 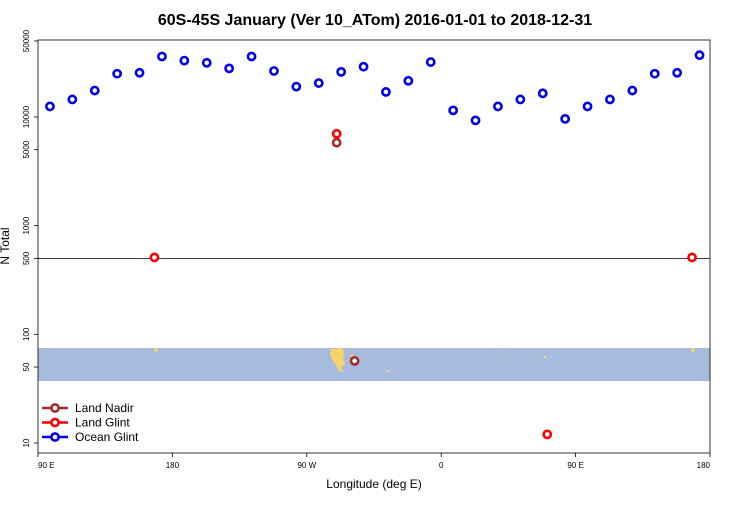 I want to click on ocean-band, so click(x=374, y=364).